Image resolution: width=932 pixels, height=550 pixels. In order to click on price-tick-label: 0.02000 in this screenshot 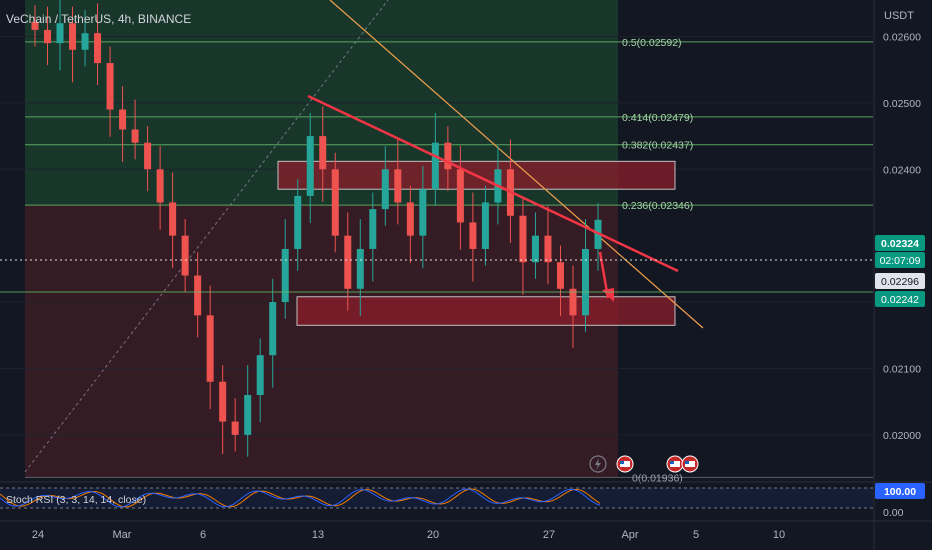, I will do `click(902, 436)`.